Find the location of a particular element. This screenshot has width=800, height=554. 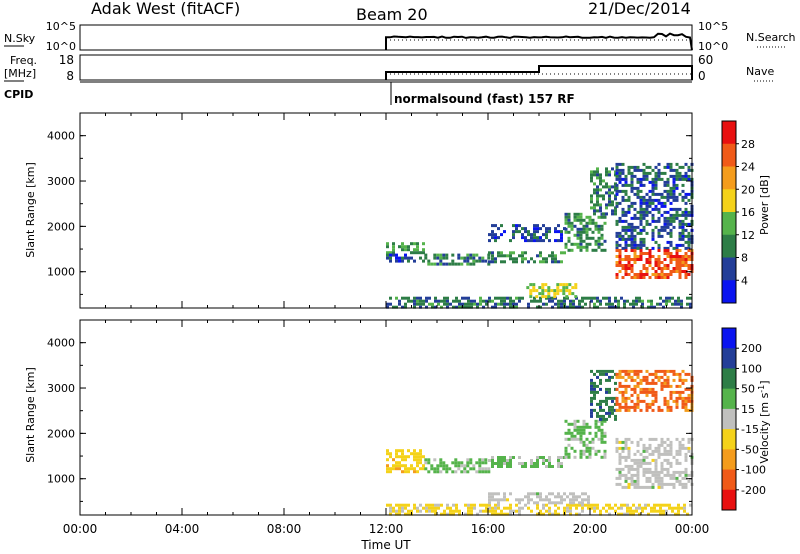

freq-tick-low: 8 is located at coordinates (70, 76).